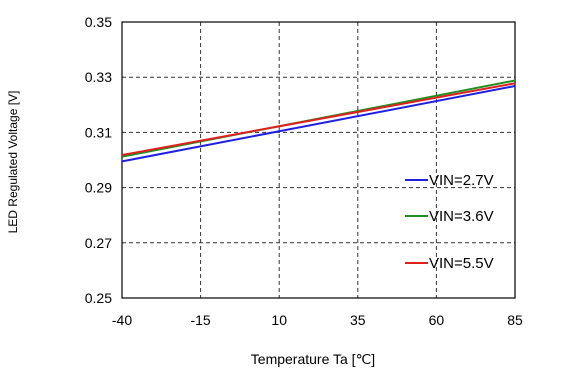 This screenshot has width=586, height=372. I want to click on y-axis-title: LED Regulated Voltage [V], so click(13, 162).